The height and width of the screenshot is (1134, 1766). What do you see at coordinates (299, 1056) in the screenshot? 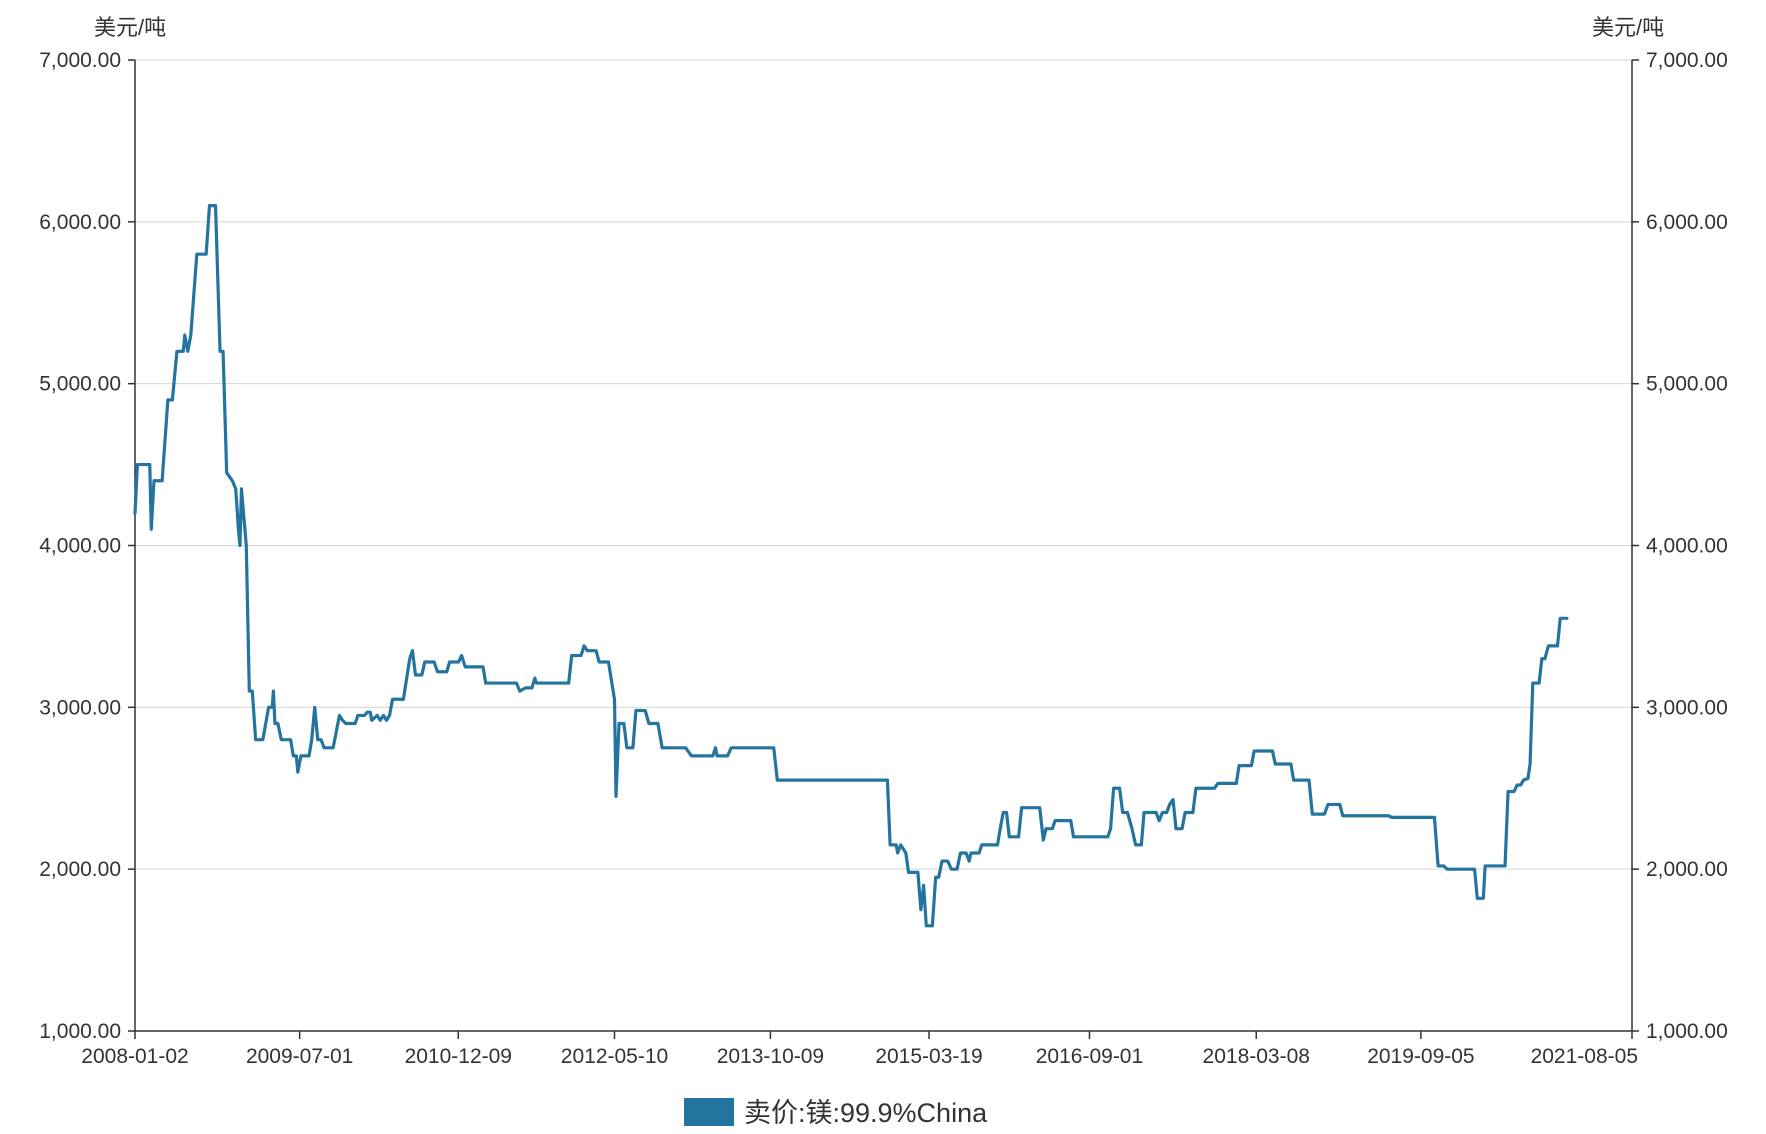
I see `x-tick-label: 2009-07-01` at bounding box center [299, 1056].